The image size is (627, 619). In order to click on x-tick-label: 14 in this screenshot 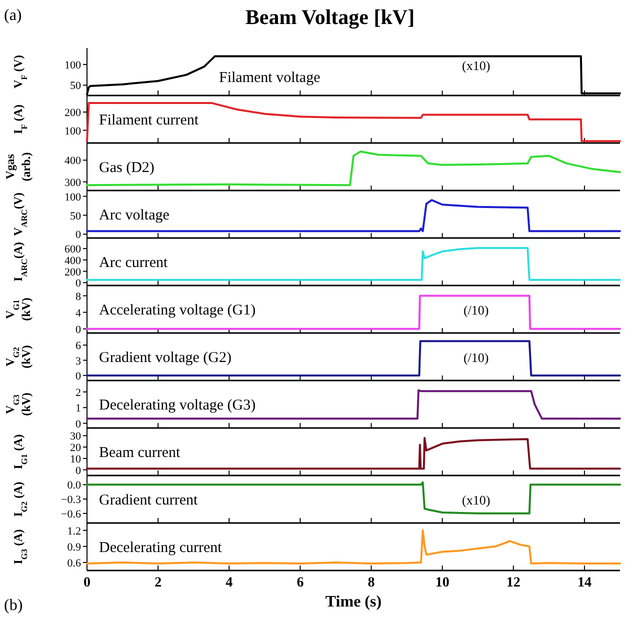, I will do `click(584, 583)`.